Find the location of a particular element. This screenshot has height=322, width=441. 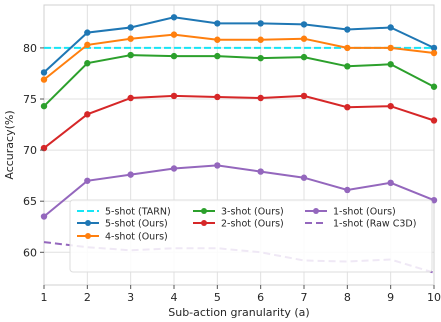

x-tick-label: 2 is located at coordinates (87, 297).